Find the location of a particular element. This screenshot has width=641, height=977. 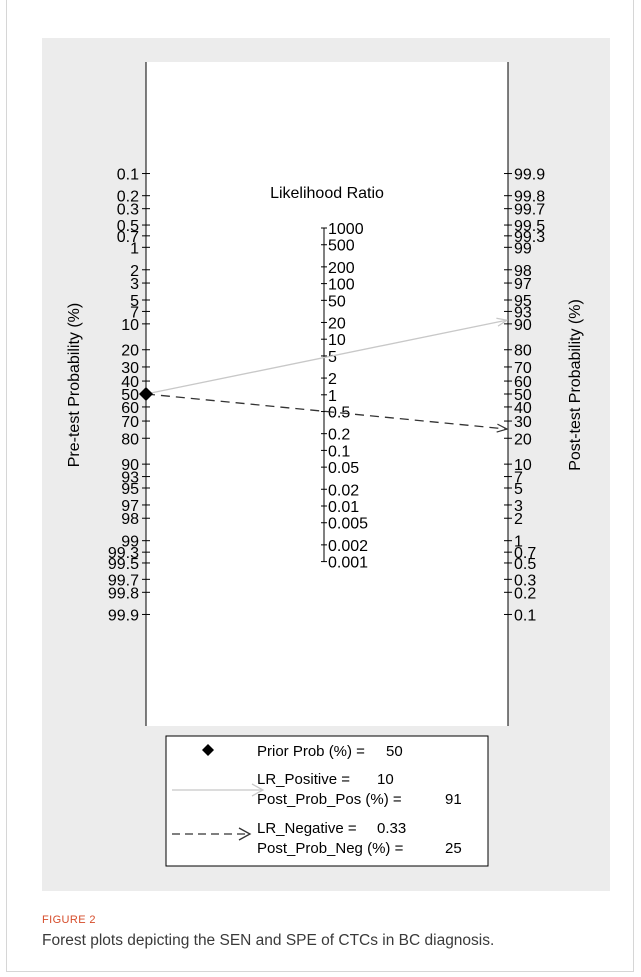

right-tick-label: 0.5 is located at coordinates (525, 564).